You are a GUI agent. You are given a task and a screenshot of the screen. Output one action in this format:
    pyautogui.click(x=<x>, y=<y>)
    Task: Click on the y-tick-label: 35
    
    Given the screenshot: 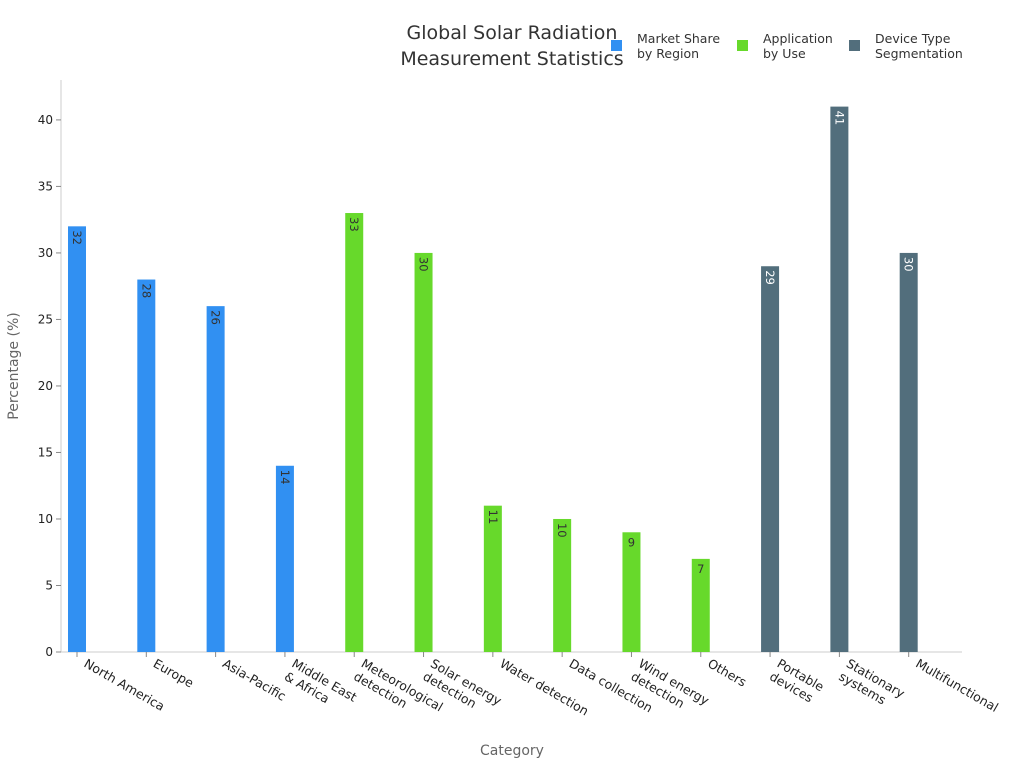 What is the action you would take?
    pyautogui.click(x=45, y=186)
    